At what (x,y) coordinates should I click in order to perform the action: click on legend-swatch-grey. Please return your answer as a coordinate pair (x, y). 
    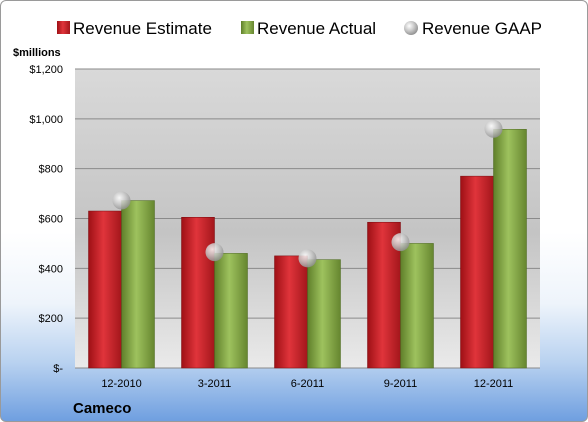
    Looking at the image, I should click on (411, 28).